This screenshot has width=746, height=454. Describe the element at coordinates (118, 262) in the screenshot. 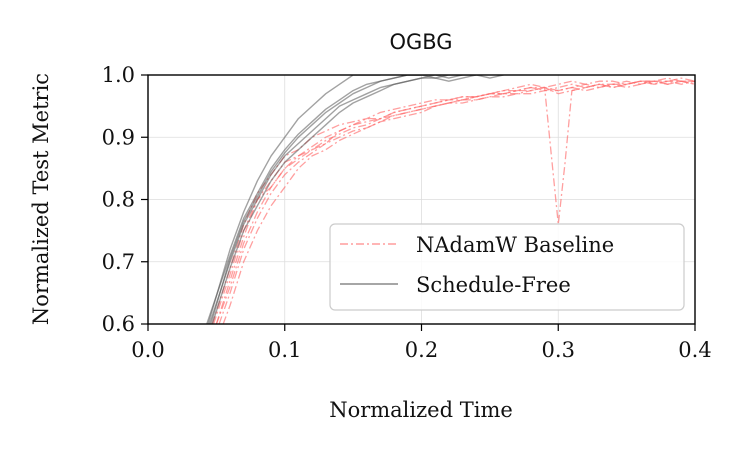

I see `y-tick-label: 0.7` at that location.